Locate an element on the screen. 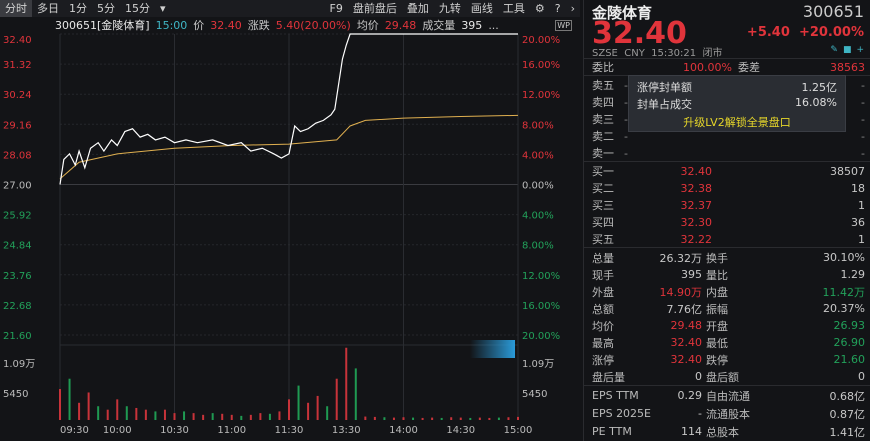 This screenshot has width=870, height=441. stat-value: 7.76亿 is located at coordinates (684, 309).